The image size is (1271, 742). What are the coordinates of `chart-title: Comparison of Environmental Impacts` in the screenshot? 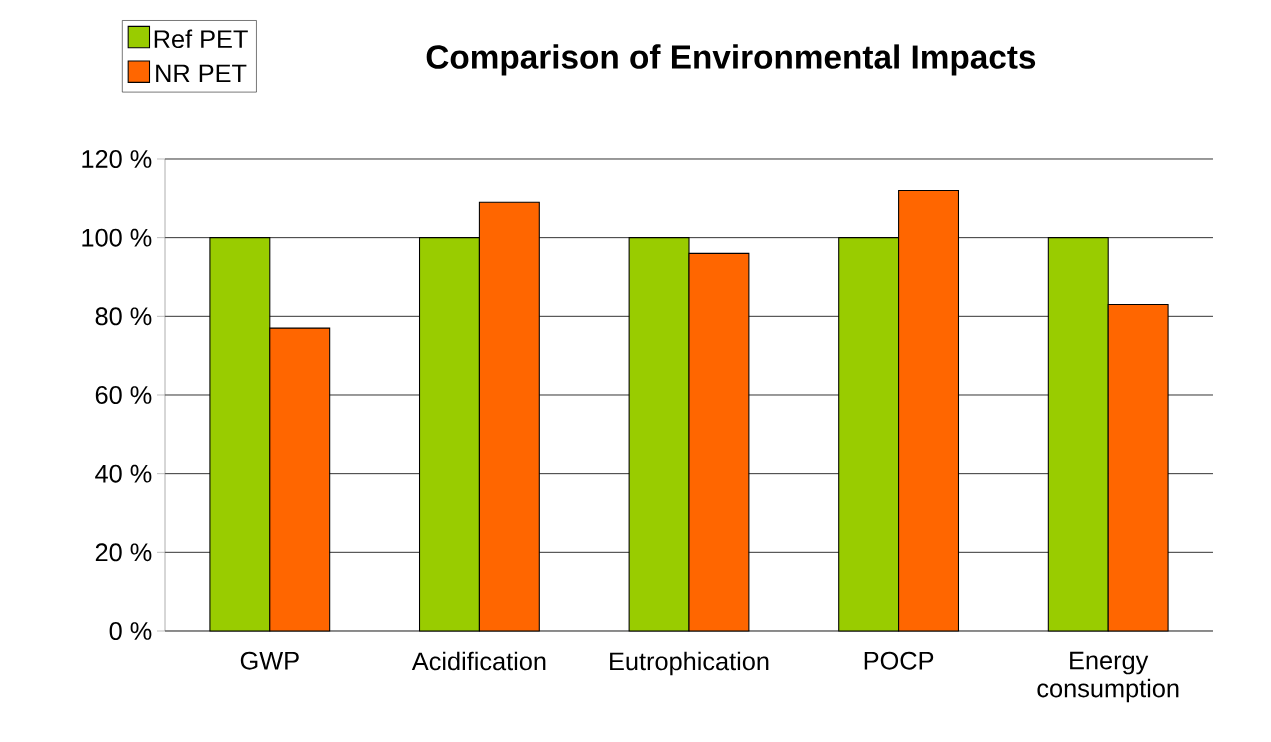 It's located at (731, 60).